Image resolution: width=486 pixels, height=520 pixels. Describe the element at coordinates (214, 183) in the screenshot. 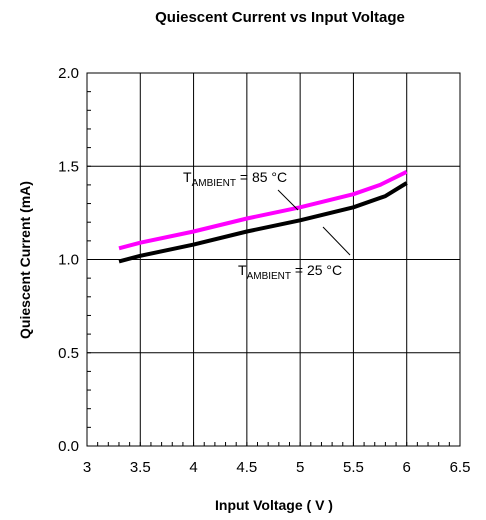

I see `annotation-85-sub: AMBIENT` at that location.